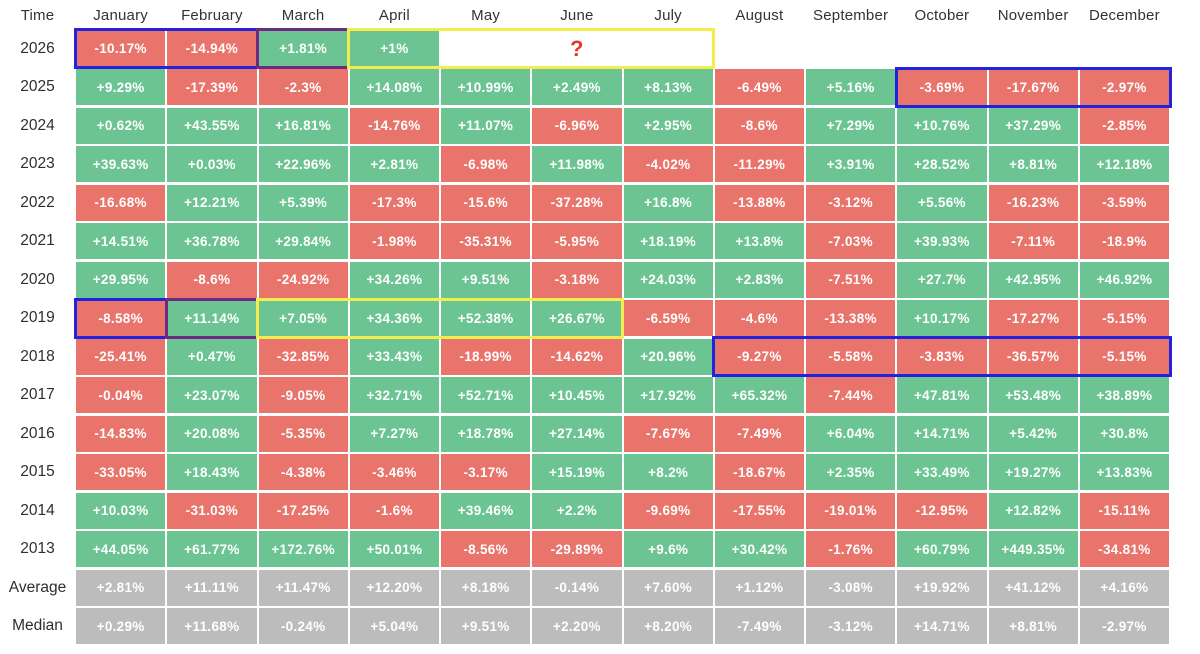  I want to click on return-cell: +14.71%, so click(942, 626).